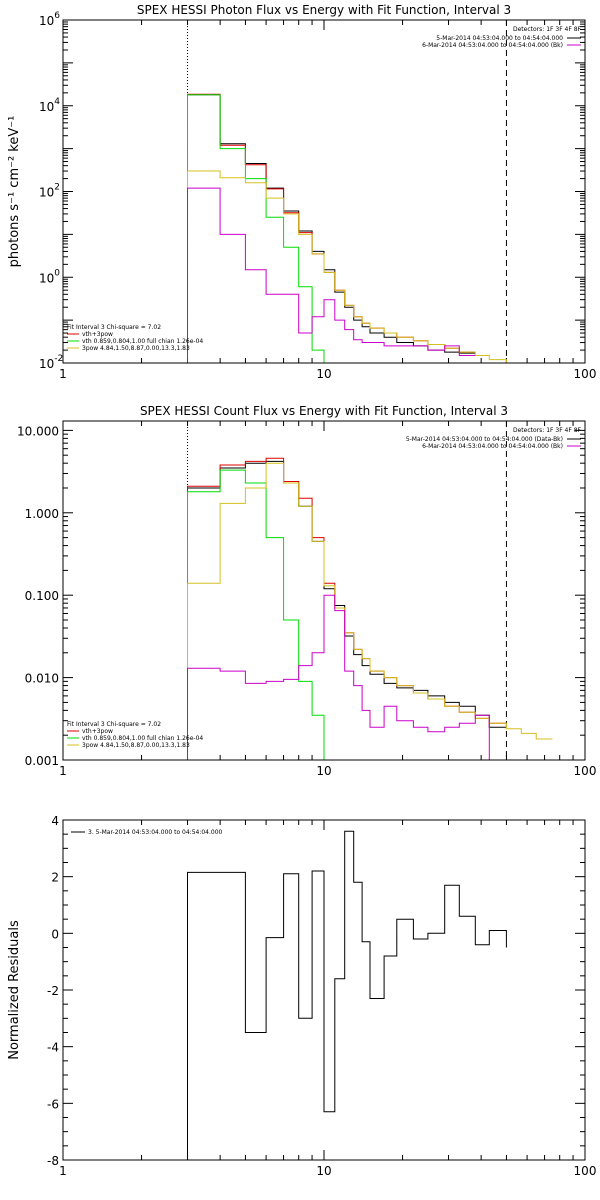 This screenshot has height=1200, width=600. What do you see at coordinates (42, 596) in the screenshot?
I see `y-tick-label: 0.100` at bounding box center [42, 596].